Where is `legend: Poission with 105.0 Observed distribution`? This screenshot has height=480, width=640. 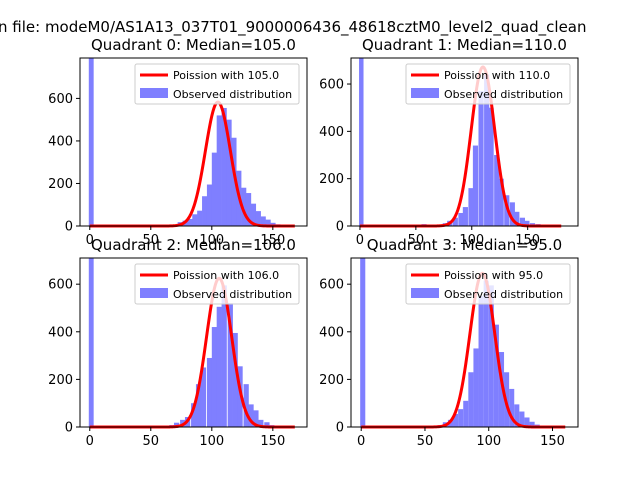 legend: Poission with 105.0 Observed distribution is located at coordinates (217, 84).